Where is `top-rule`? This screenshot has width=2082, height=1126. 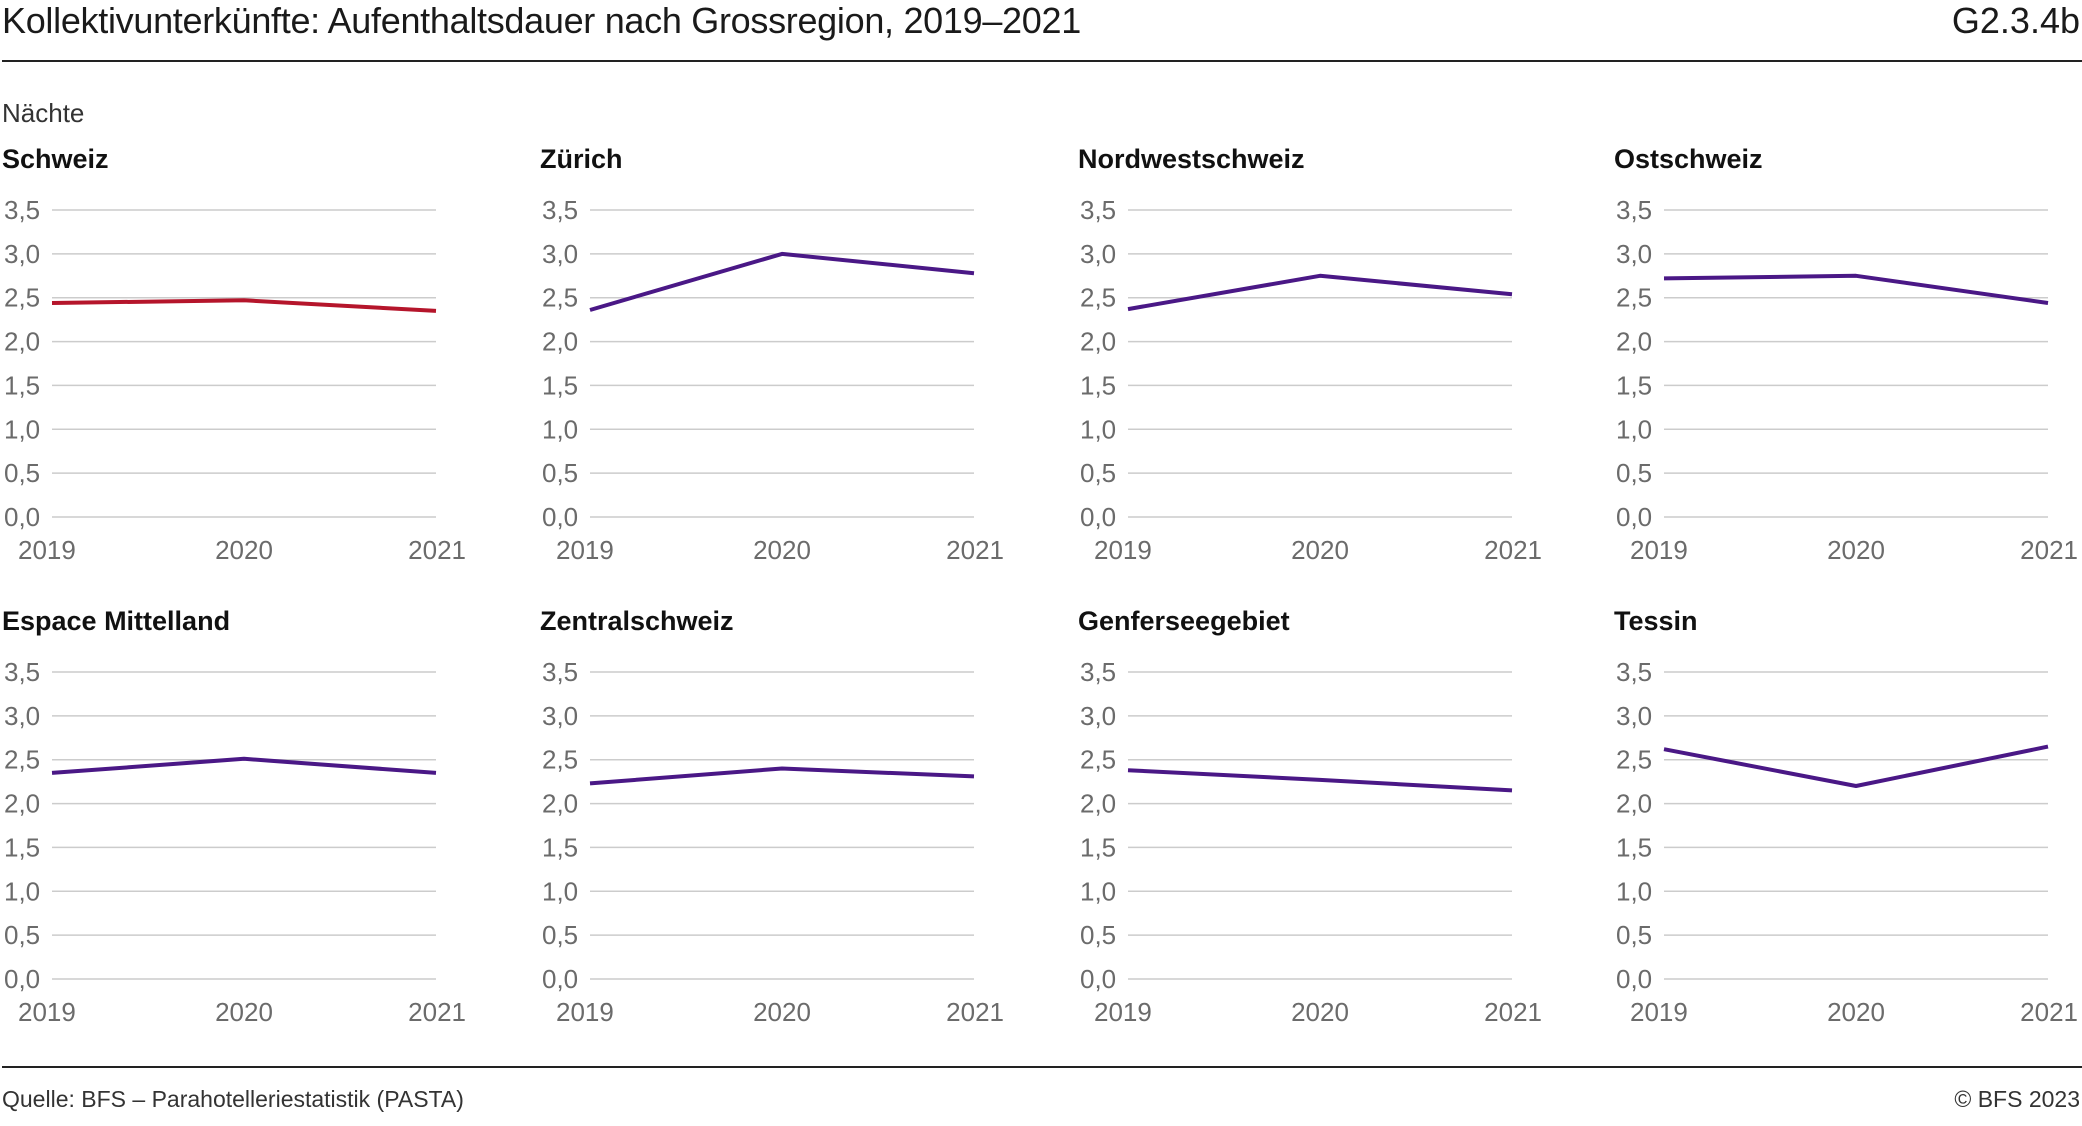 top-rule is located at coordinates (1042, 61).